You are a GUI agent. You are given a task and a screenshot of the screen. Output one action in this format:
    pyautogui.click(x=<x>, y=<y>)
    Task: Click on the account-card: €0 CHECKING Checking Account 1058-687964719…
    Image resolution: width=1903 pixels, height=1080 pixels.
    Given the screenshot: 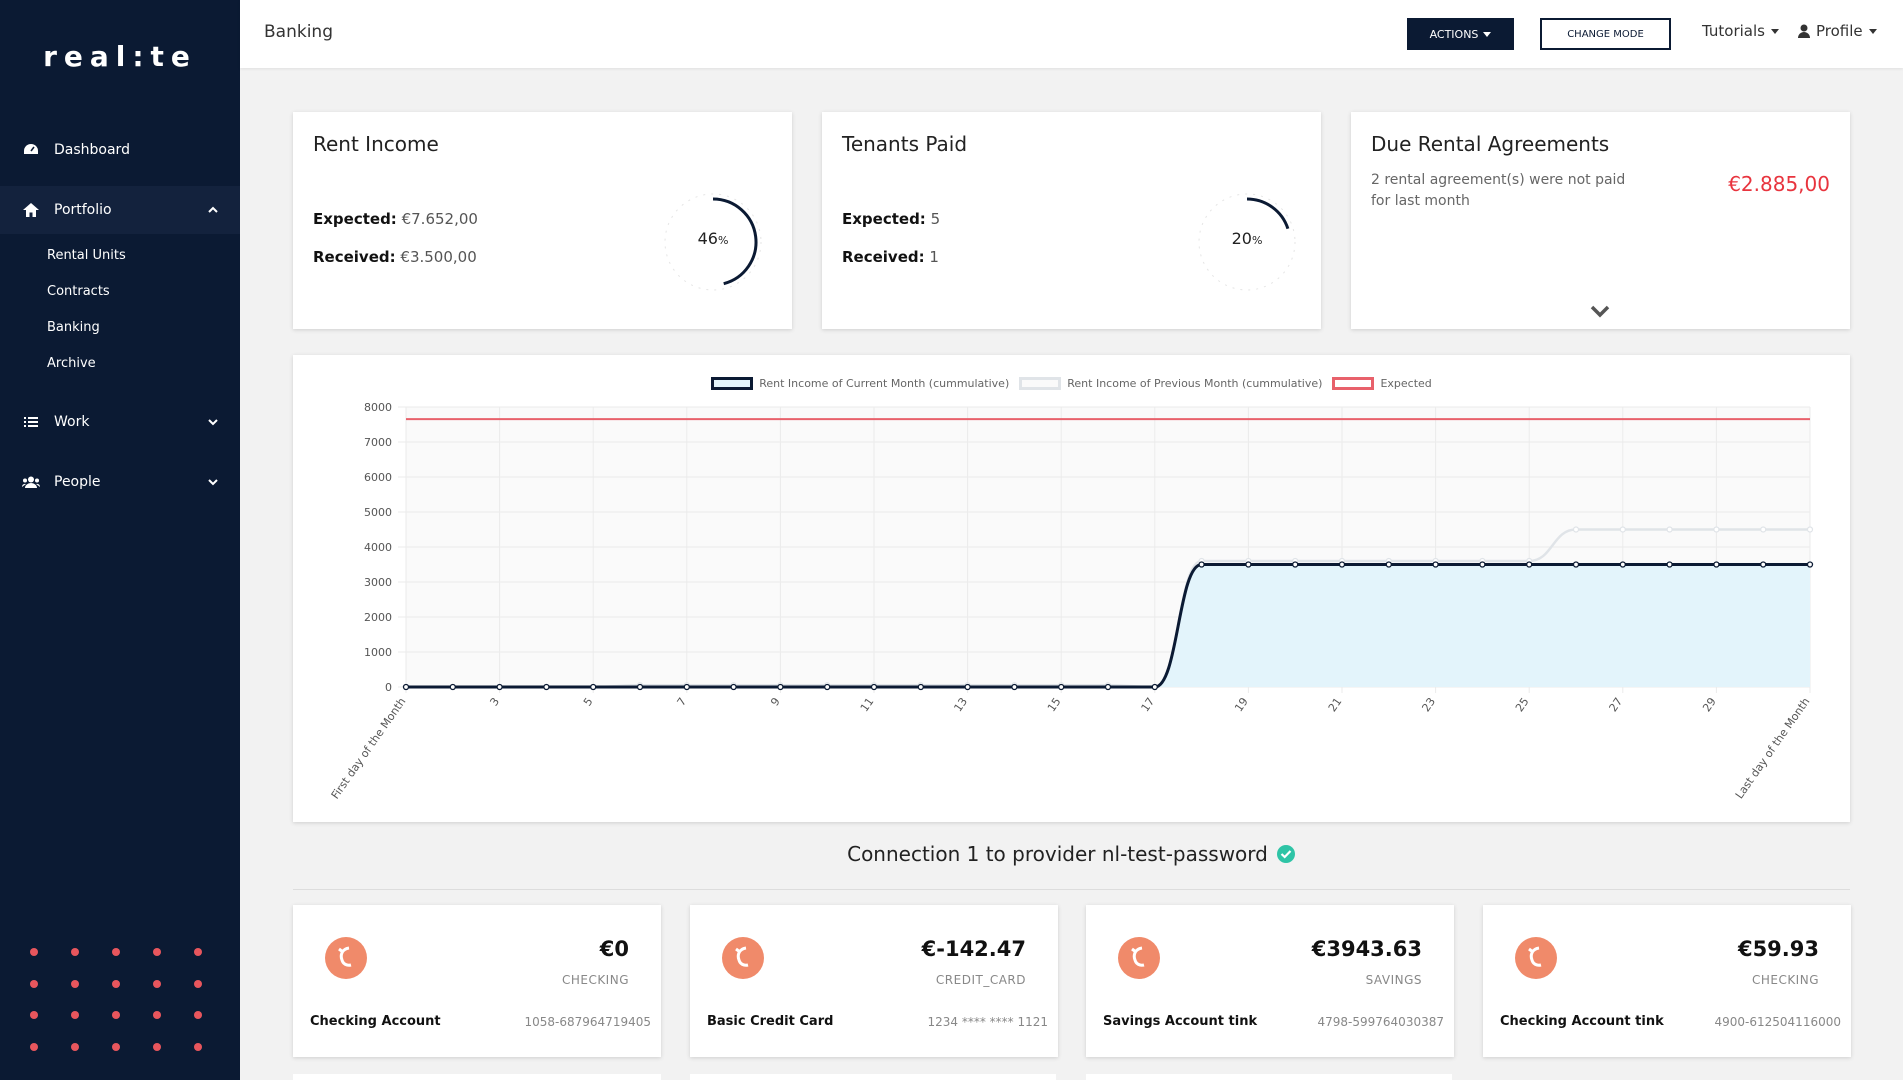 What is the action you would take?
    pyautogui.click(x=477, y=981)
    